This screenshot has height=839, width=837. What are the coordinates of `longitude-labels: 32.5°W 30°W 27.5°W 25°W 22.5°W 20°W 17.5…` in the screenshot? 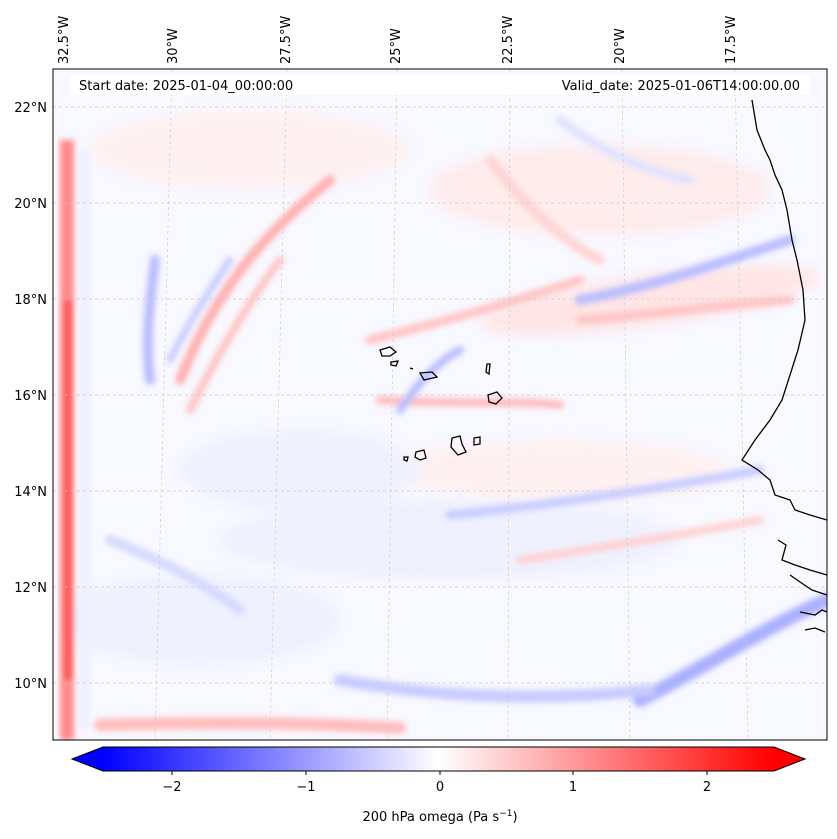 It's located at (398, 40).